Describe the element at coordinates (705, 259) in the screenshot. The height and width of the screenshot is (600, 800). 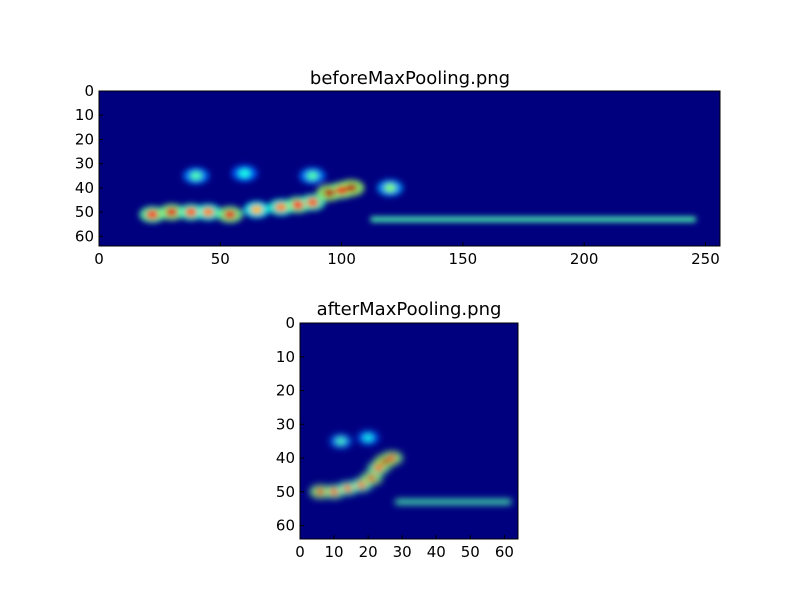
I see `x-tick-label: 250` at that location.